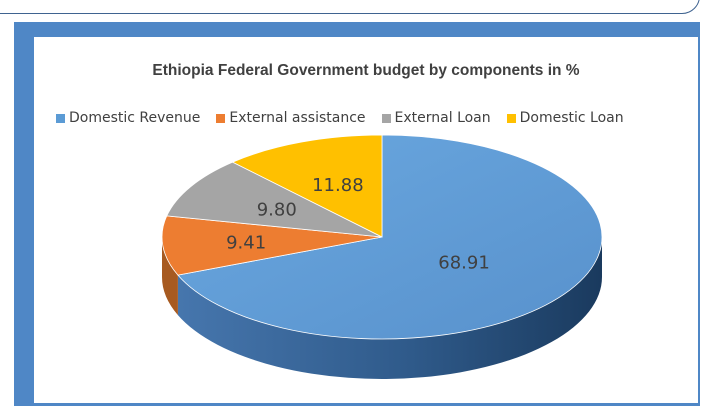 Image resolution: width=703 pixels, height=408 pixels. I want to click on legend-swatch-external-loan, so click(386, 118).